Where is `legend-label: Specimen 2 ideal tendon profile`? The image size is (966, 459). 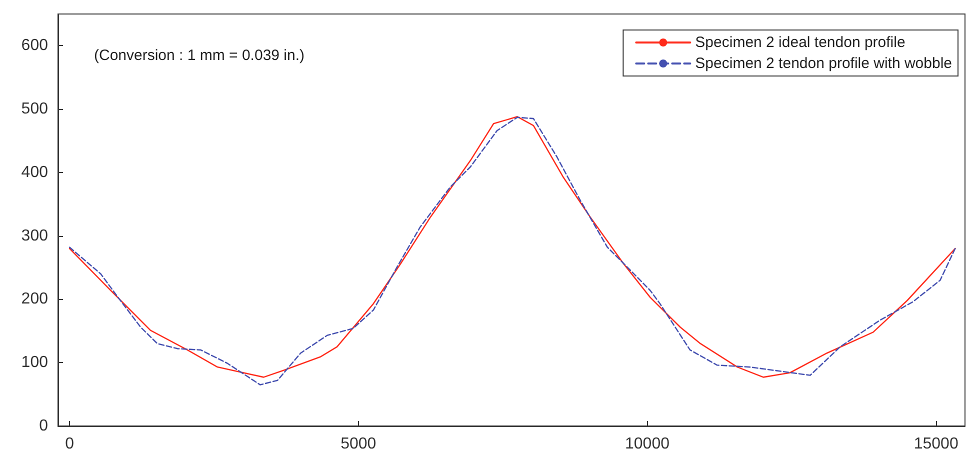 legend-label: Specimen 2 ideal tendon profile is located at coordinates (800, 42).